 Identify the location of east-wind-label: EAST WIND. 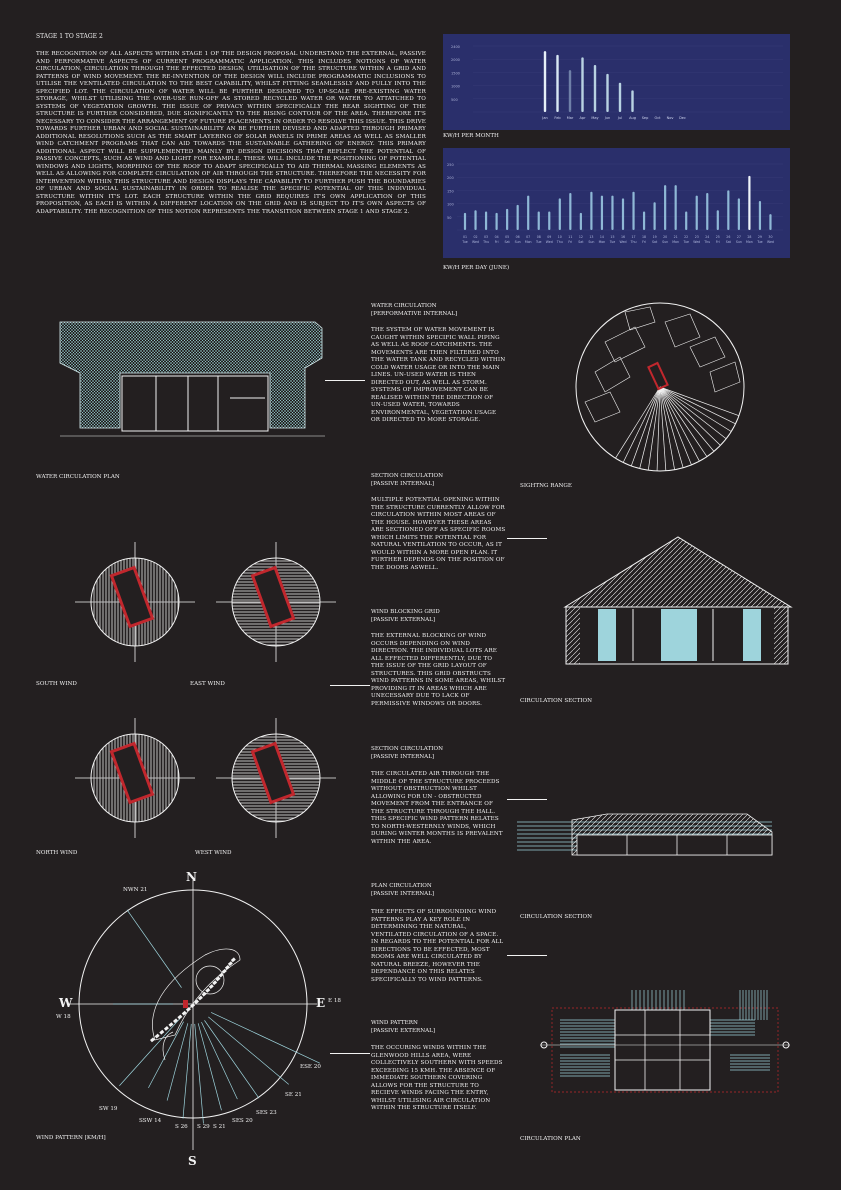
(207, 684).